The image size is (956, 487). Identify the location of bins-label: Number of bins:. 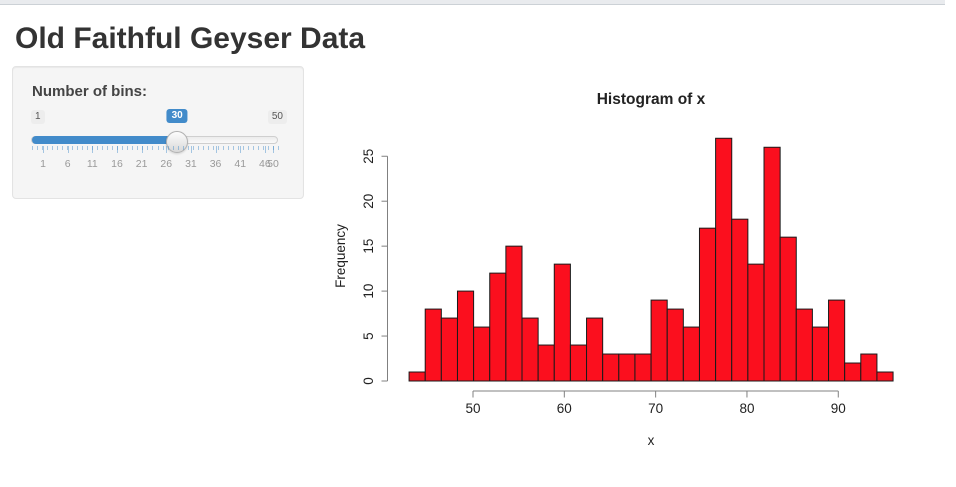
(89, 91).